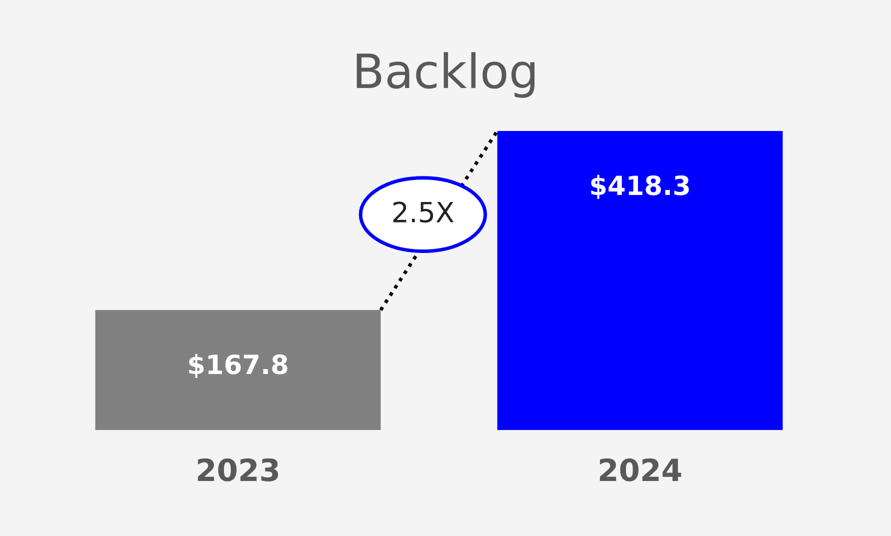 The height and width of the screenshot is (536, 891). I want to click on data-label: $167.8, so click(238, 366).